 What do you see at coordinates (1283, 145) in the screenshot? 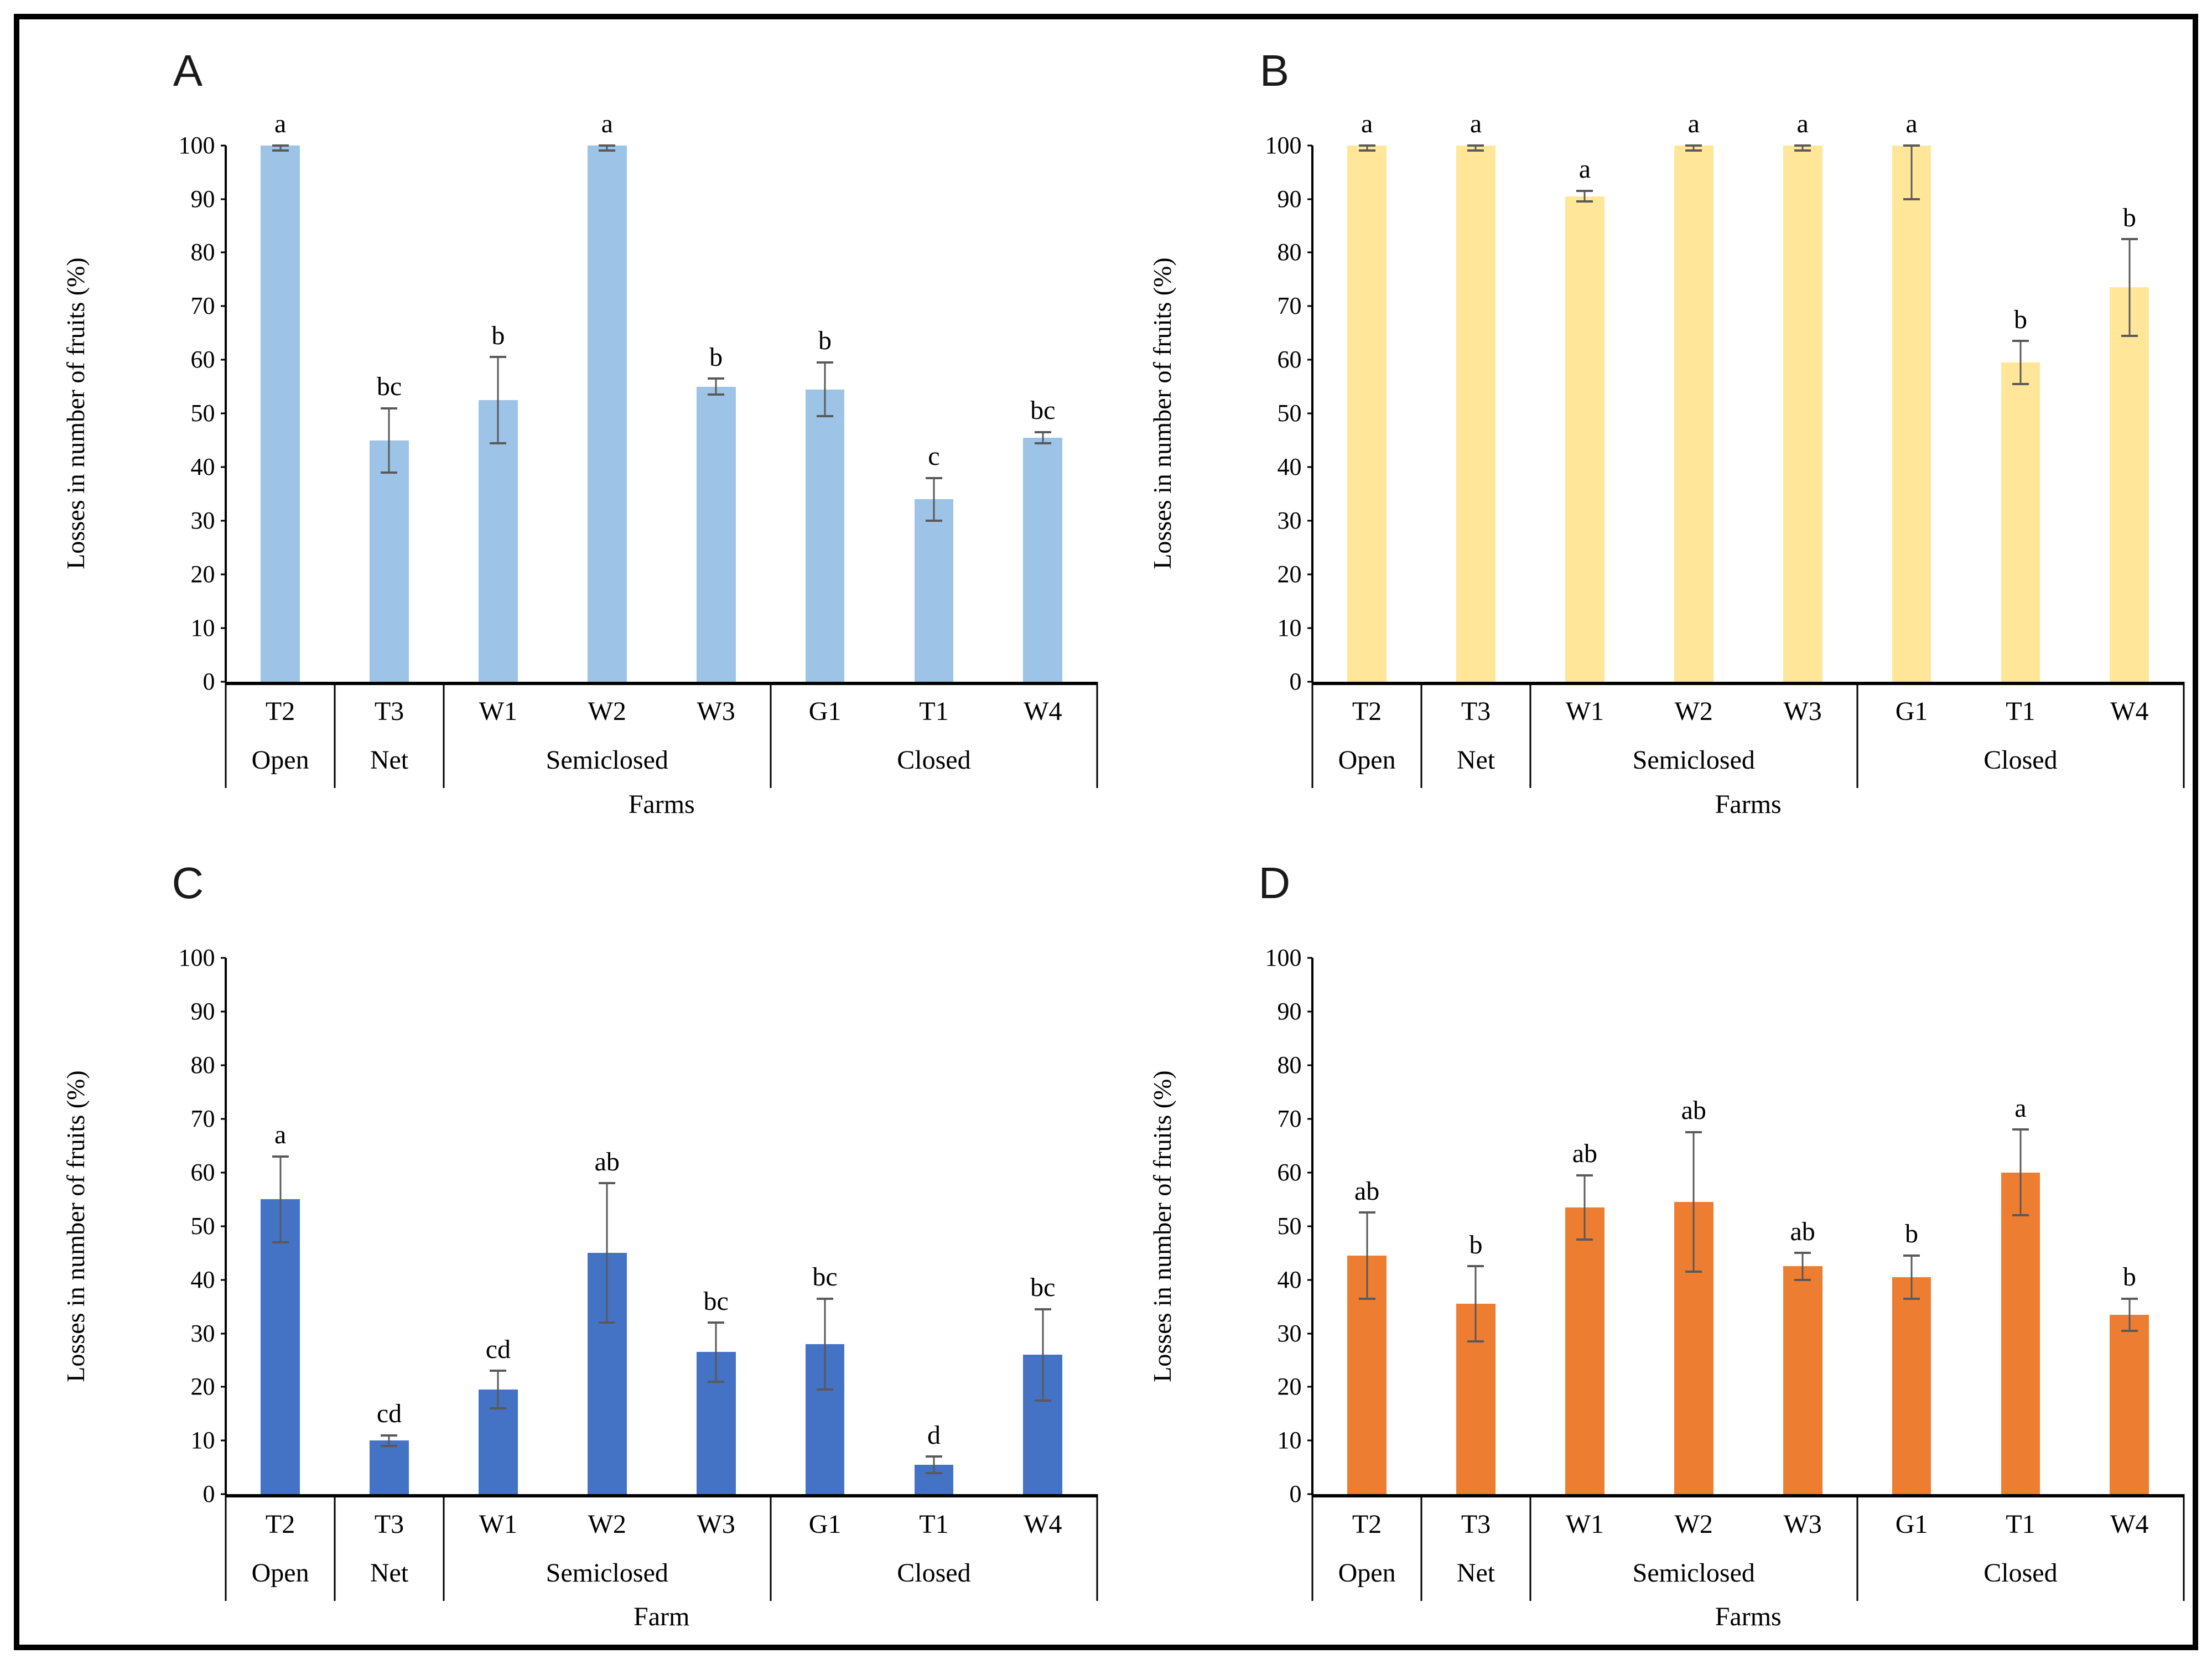
I see `y-tick-label: 100` at bounding box center [1283, 145].